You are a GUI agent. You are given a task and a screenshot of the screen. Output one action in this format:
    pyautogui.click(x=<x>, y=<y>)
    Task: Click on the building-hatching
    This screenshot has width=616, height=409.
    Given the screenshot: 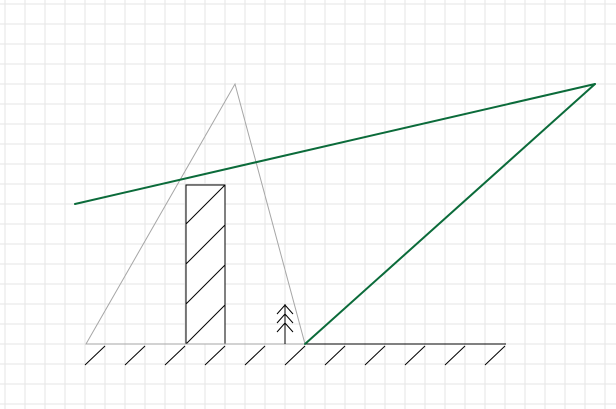 What is the action you would take?
    pyautogui.click(x=205, y=264)
    